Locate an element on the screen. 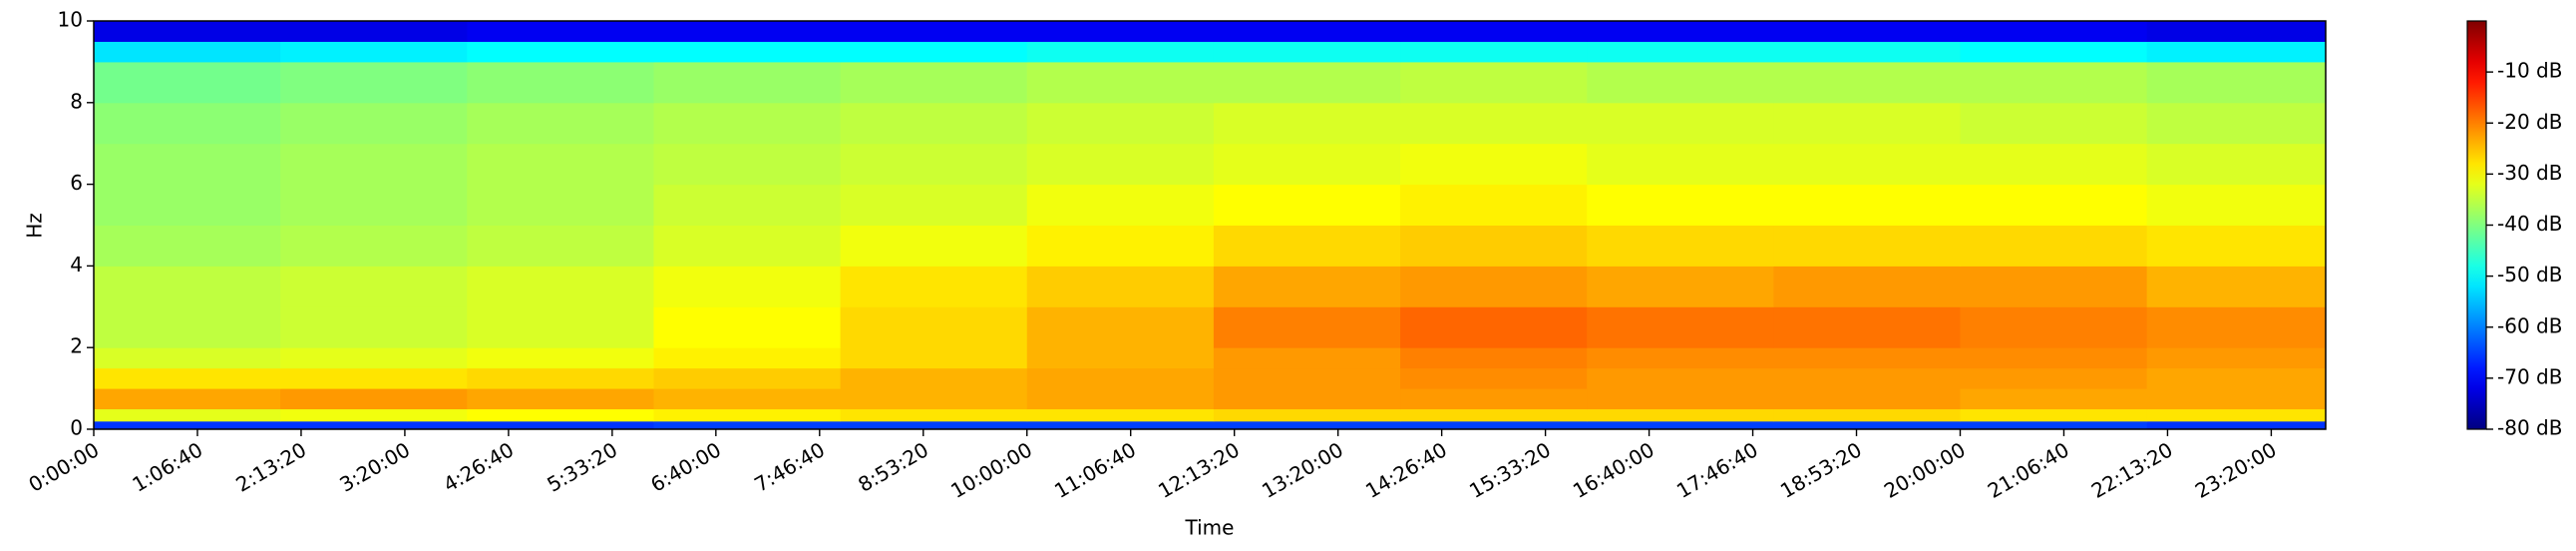  colorbar-tick-label: -20 dB is located at coordinates (2529, 122).